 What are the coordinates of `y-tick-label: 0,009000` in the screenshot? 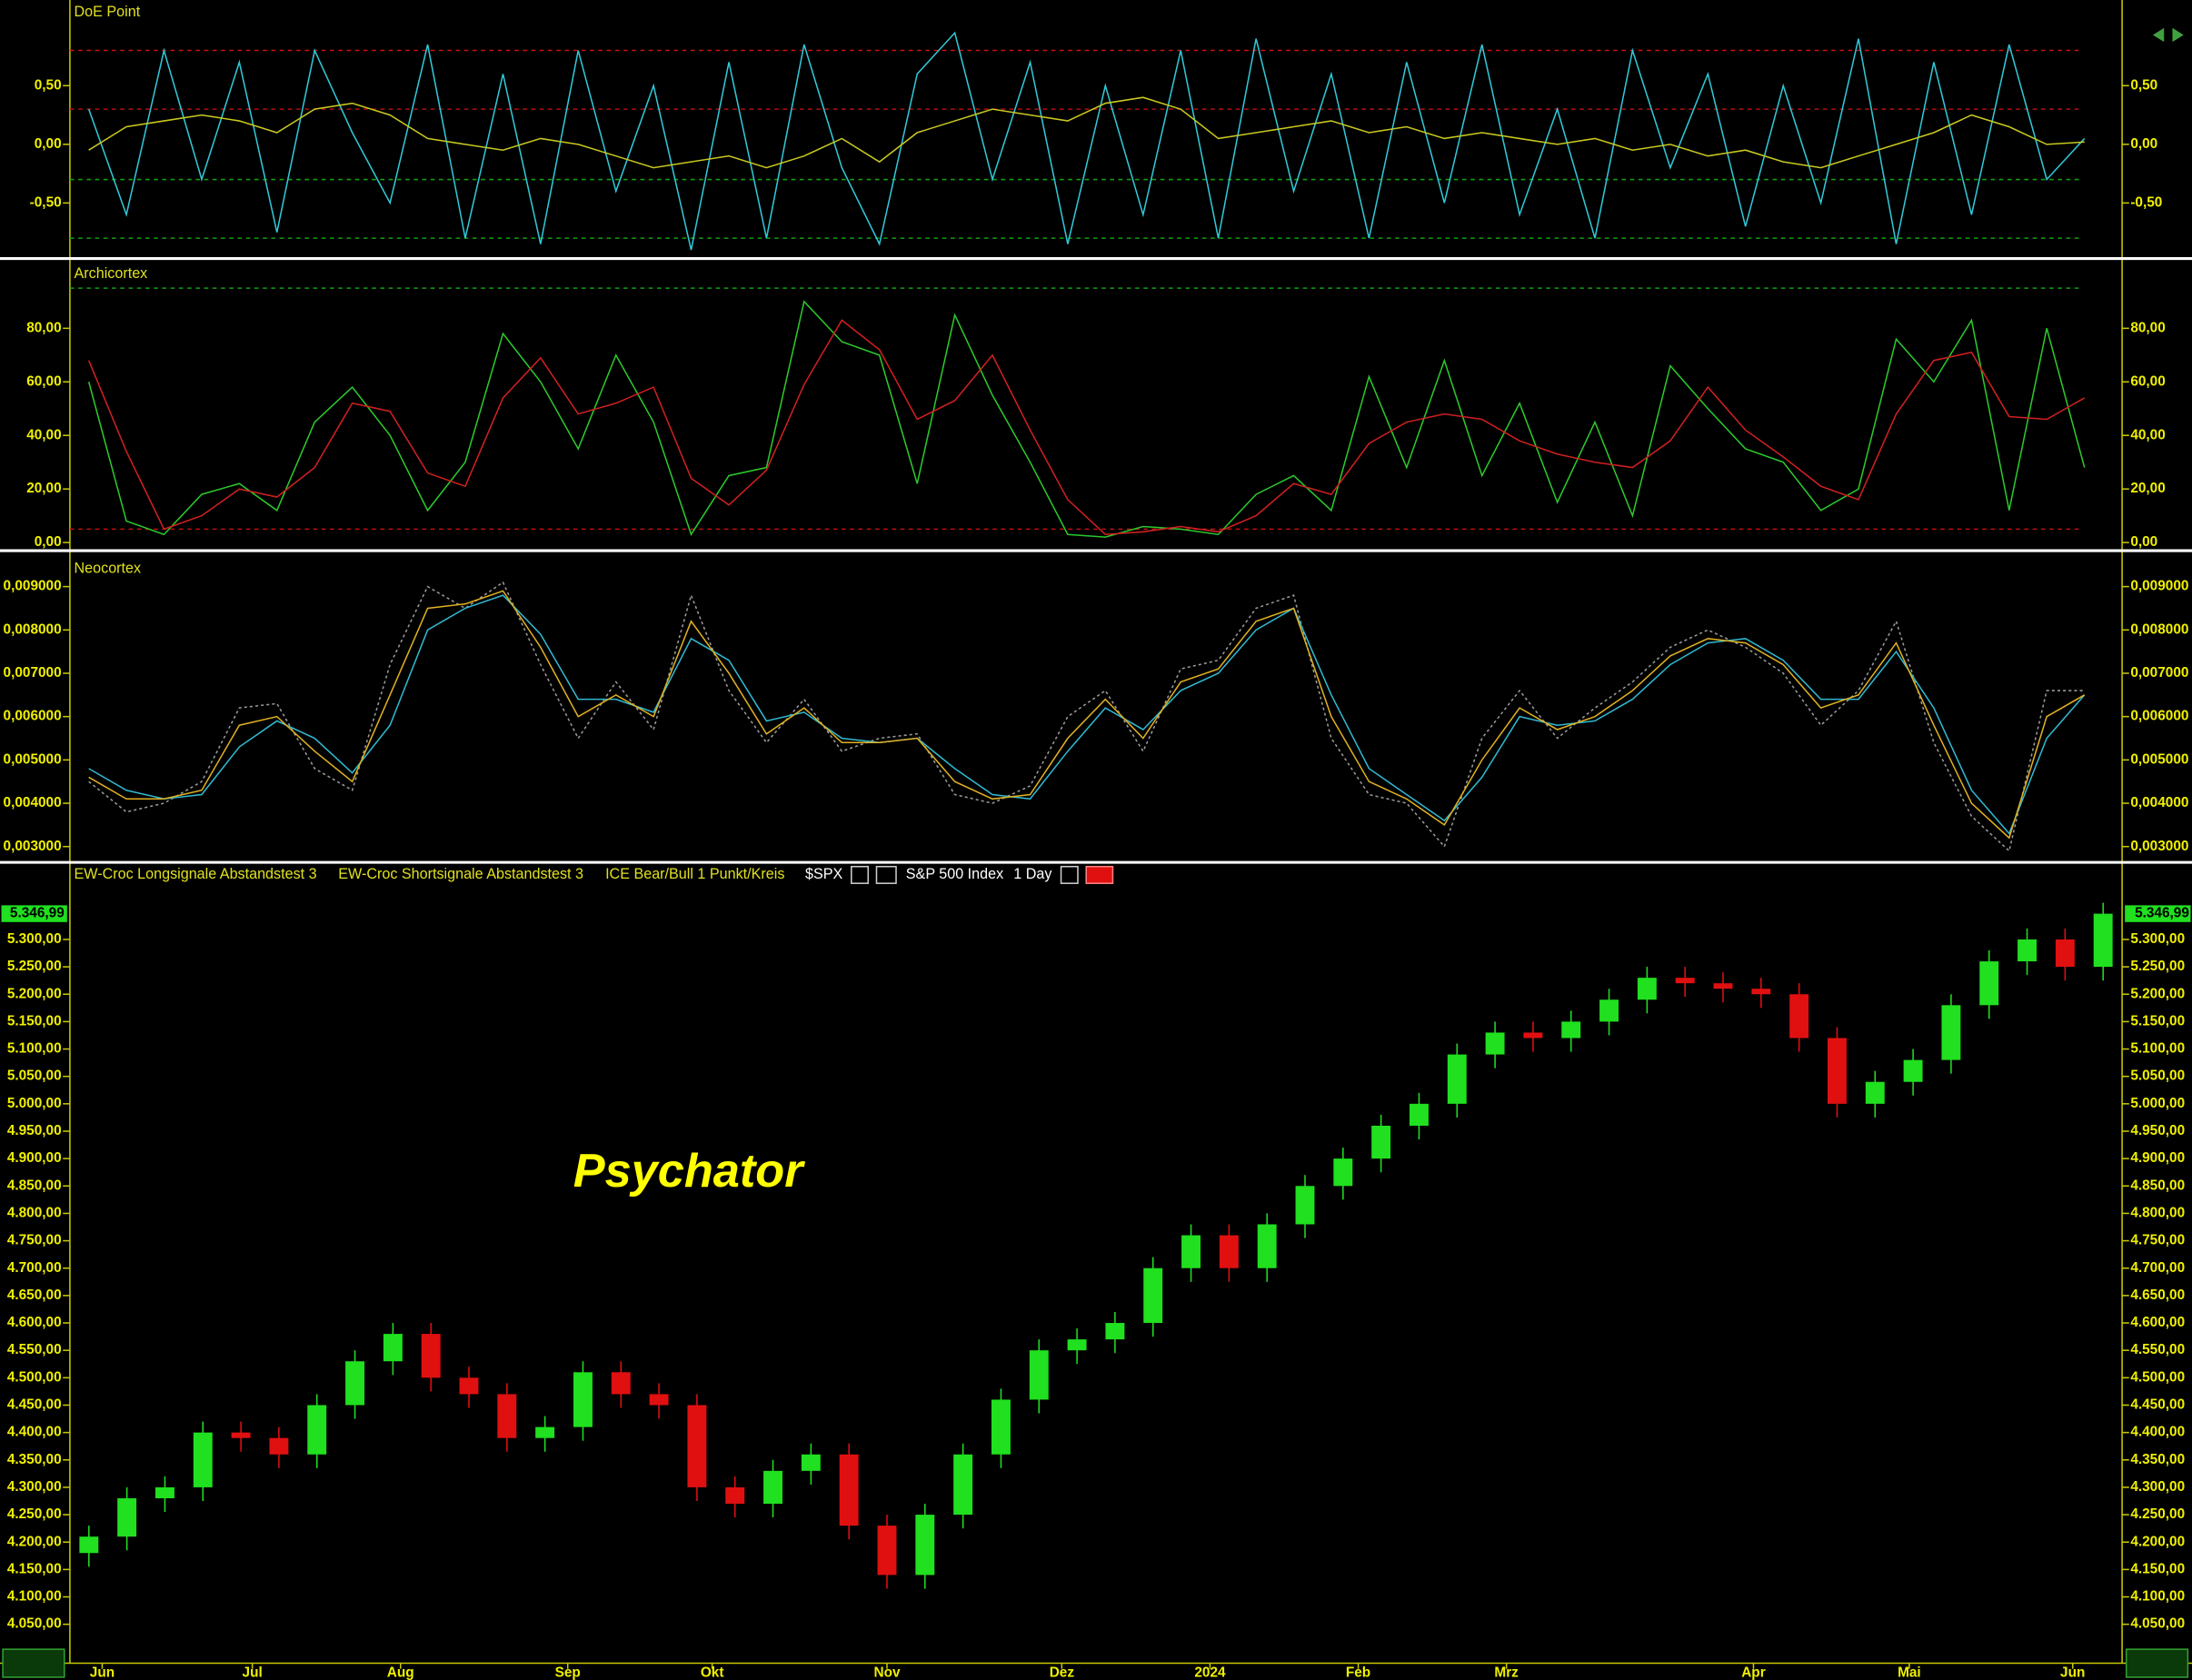 It's located at (2159, 586).